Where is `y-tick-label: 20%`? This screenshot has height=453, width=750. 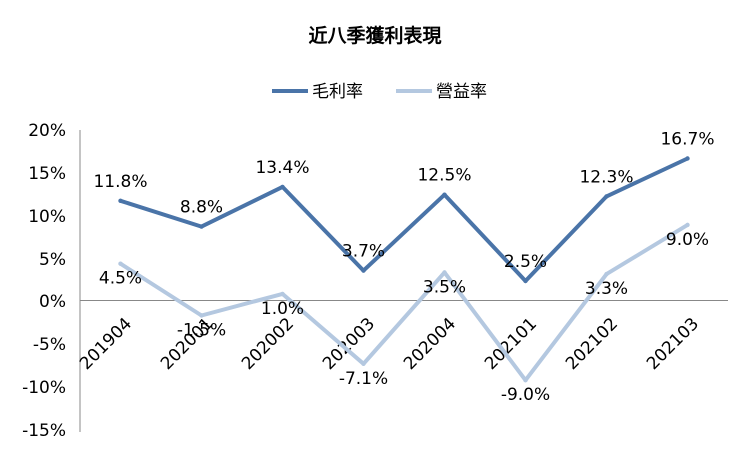 y-tick-label: 20% is located at coordinates (47, 131).